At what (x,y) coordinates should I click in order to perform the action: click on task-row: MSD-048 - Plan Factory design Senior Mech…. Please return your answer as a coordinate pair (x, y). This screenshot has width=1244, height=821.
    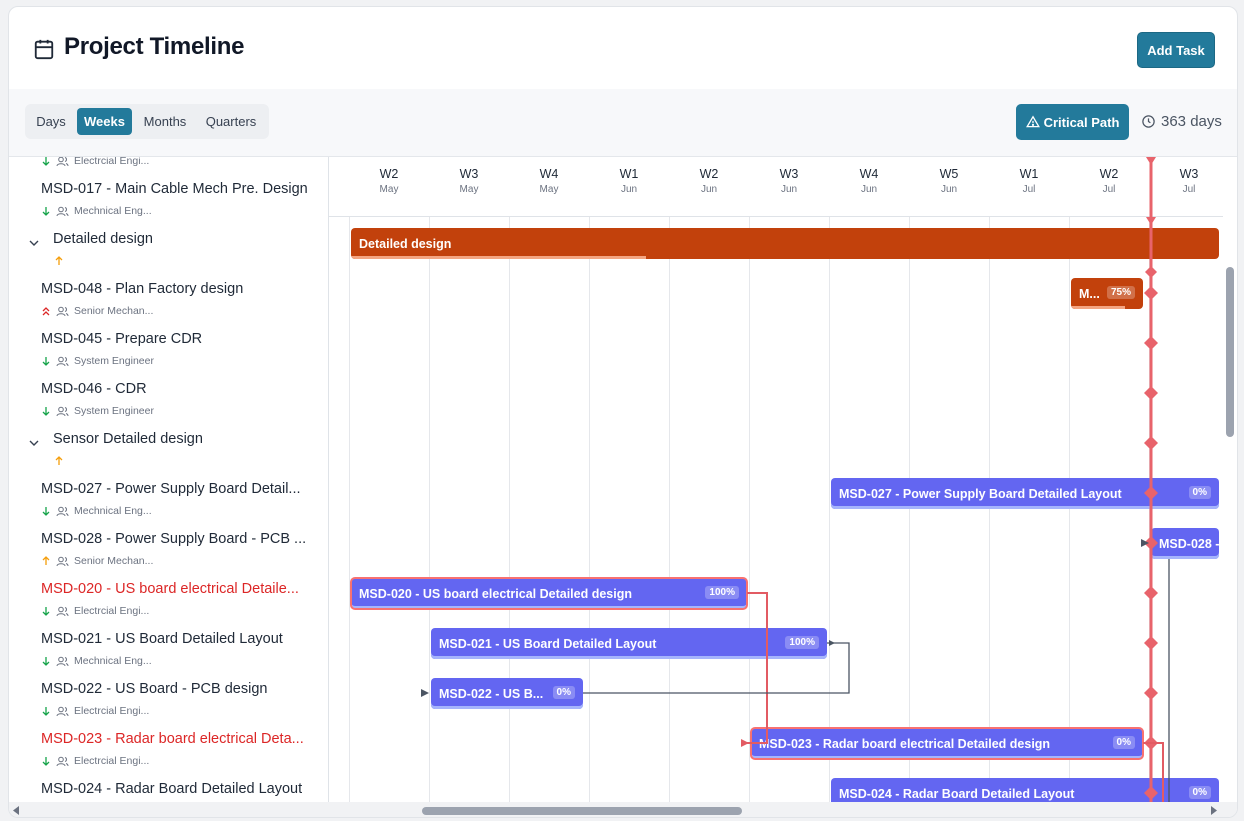
    Looking at the image, I should click on (168, 292).